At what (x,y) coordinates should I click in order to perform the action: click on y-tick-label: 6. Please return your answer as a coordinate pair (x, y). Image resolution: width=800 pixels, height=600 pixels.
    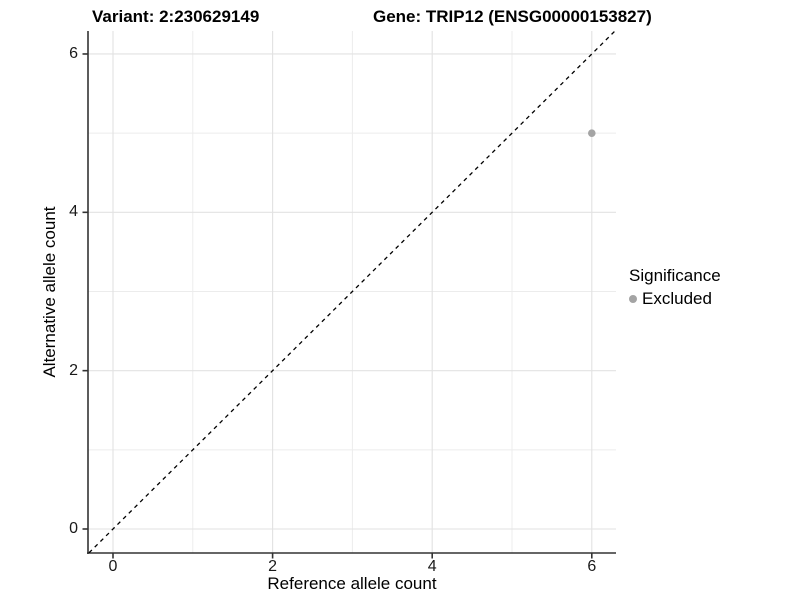
    Looking at the image, I should click on (73, 53).